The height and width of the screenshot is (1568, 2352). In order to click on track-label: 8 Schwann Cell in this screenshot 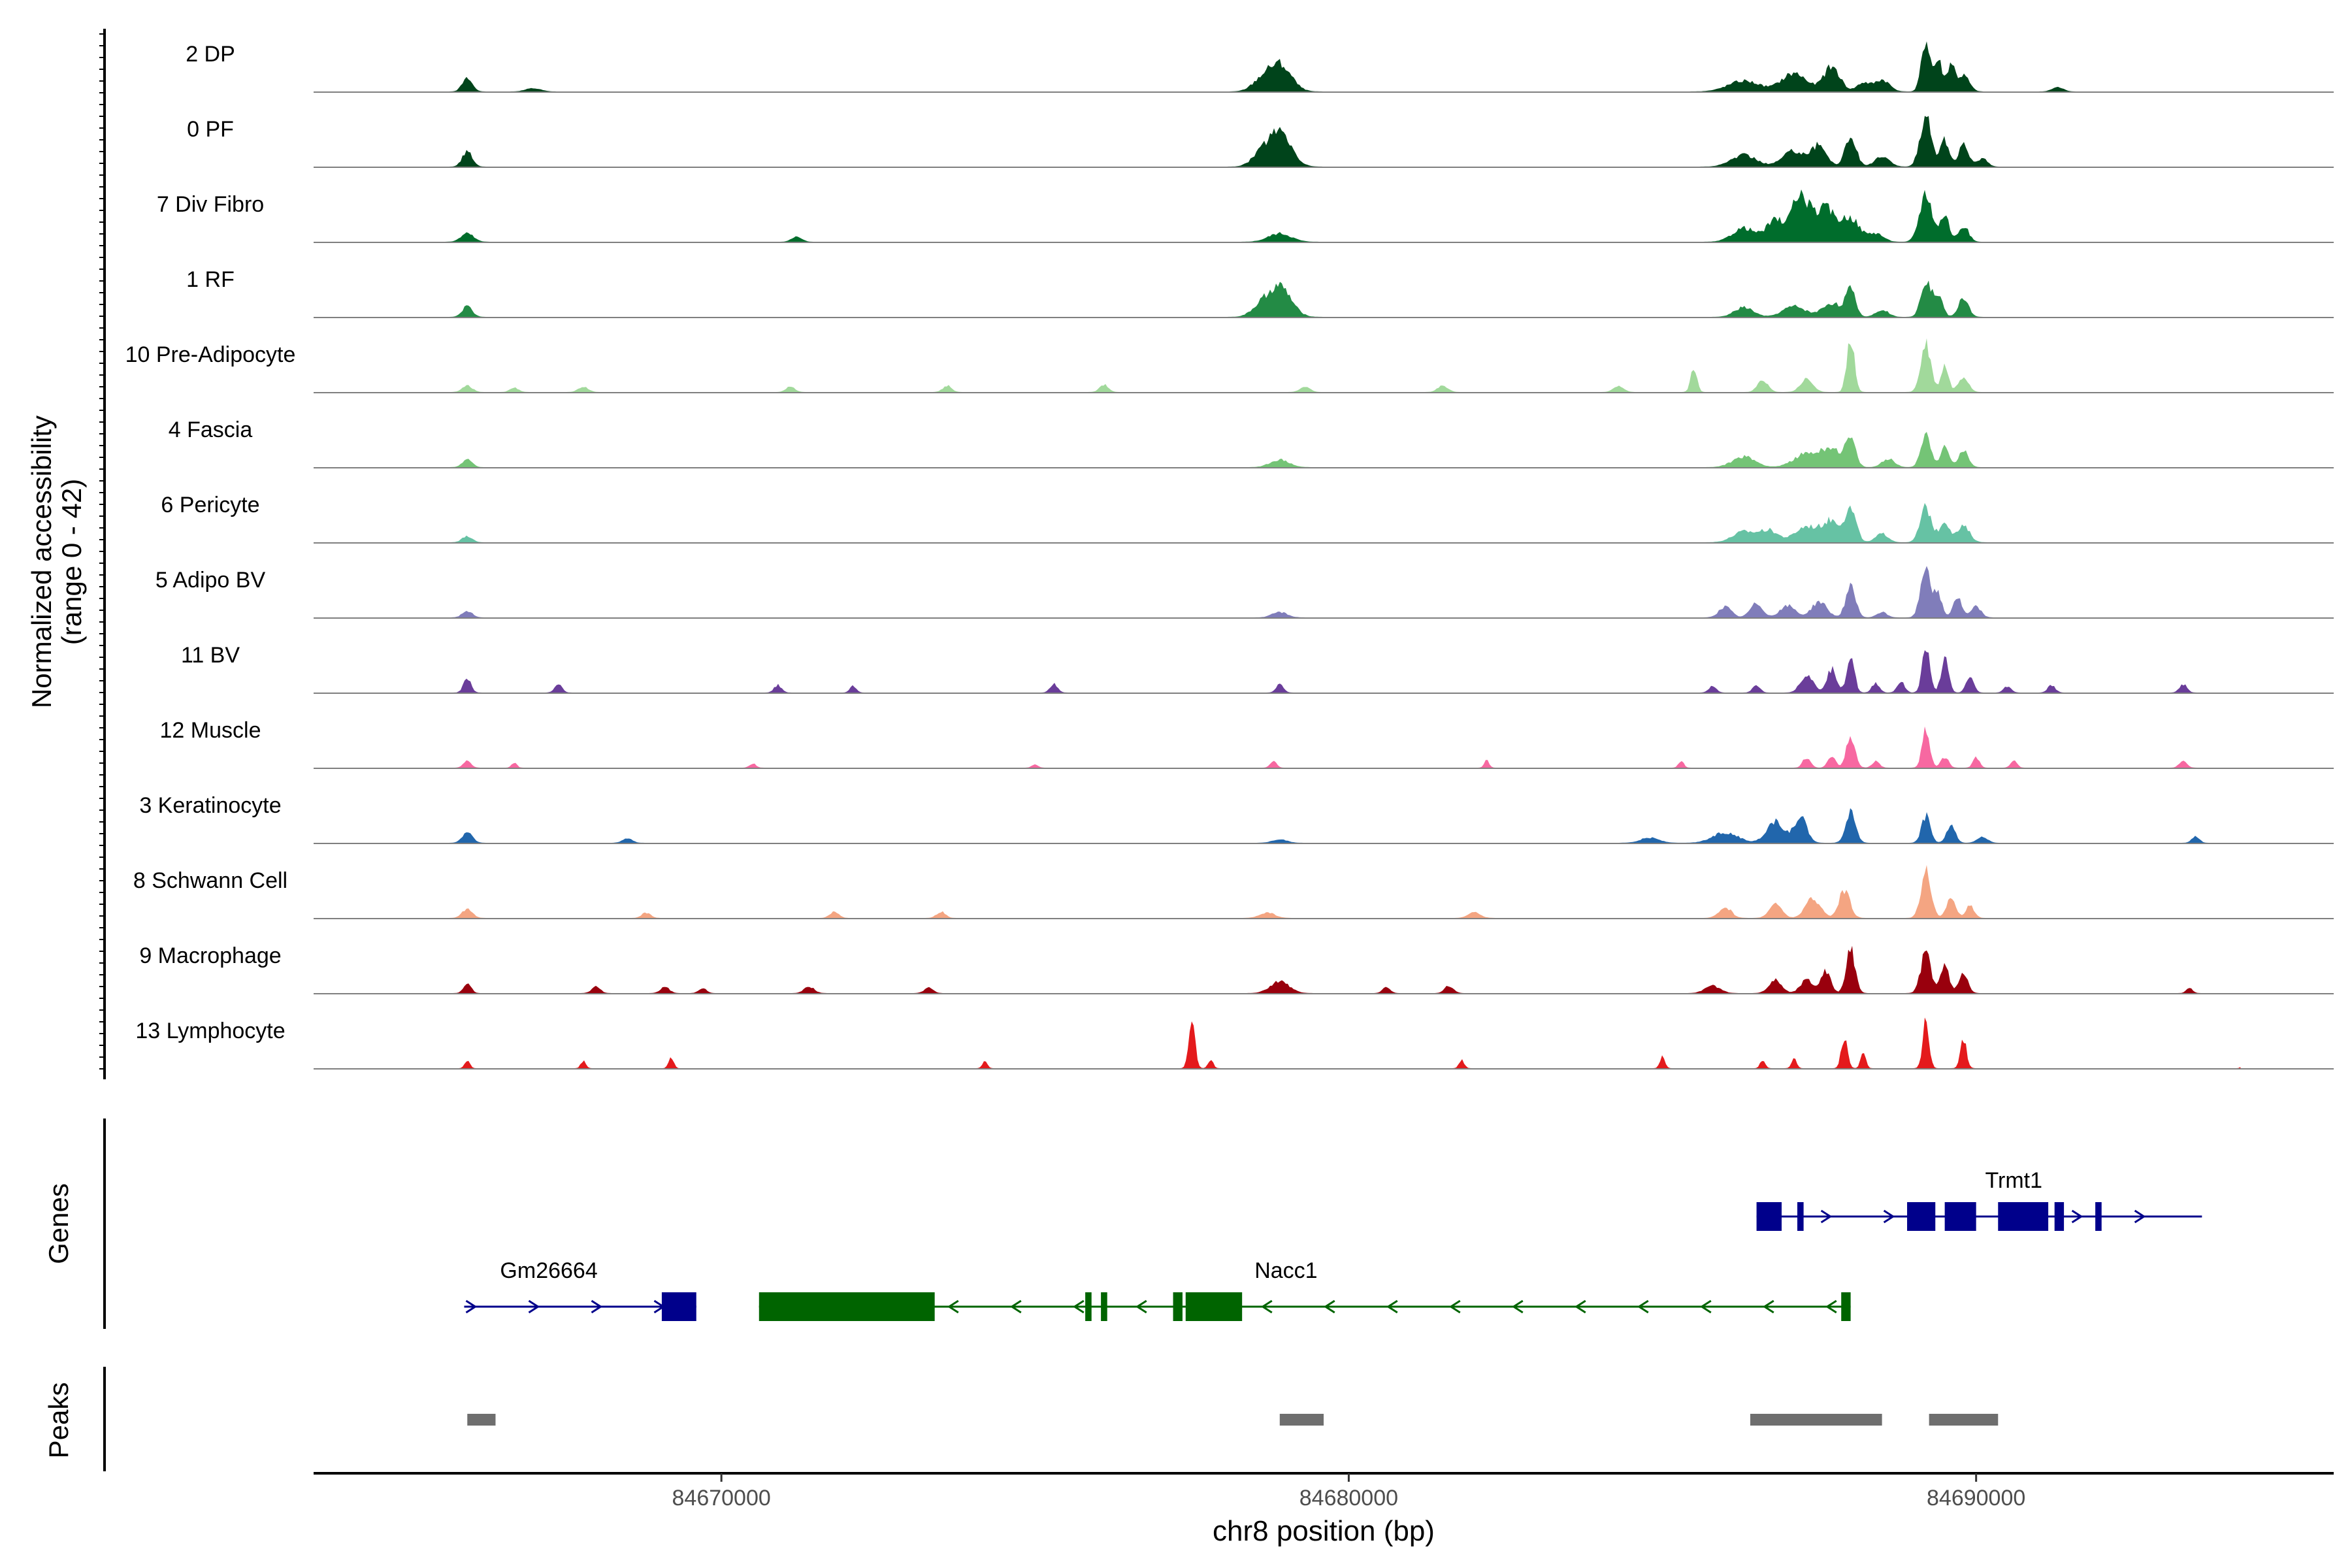, I will do `click(210, 880)`.